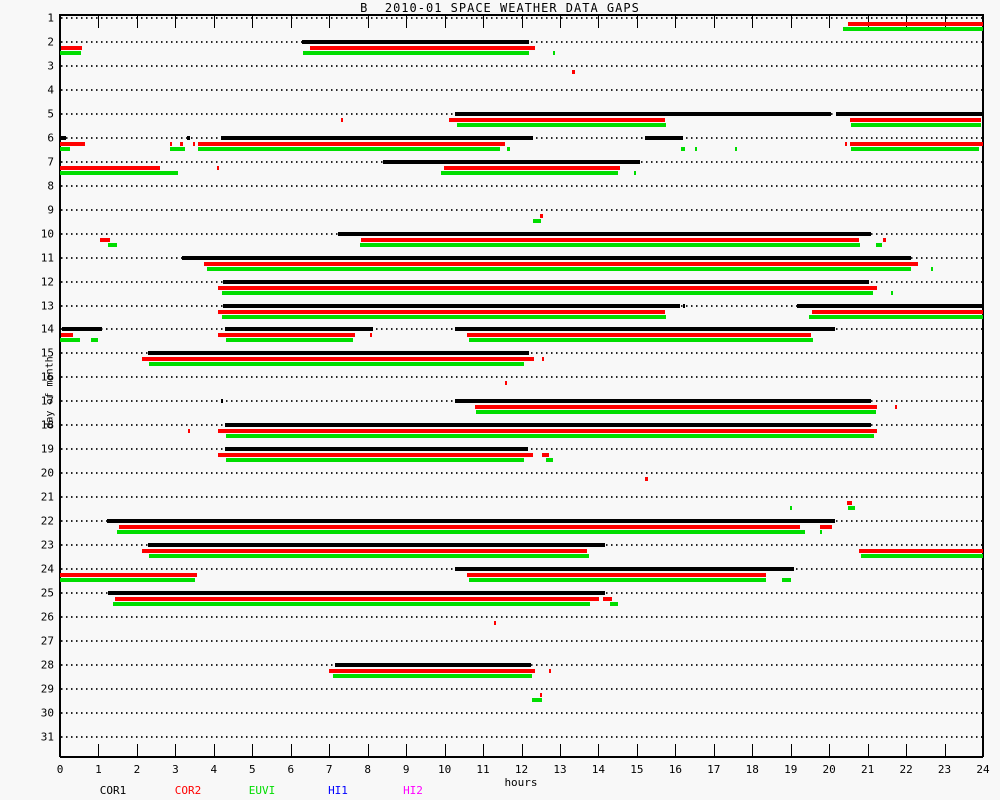 The image size is (1000, 800). Describe the element at coordinates (47, 258) in the screenshot. I see `y-tick-label: 11` at that location.